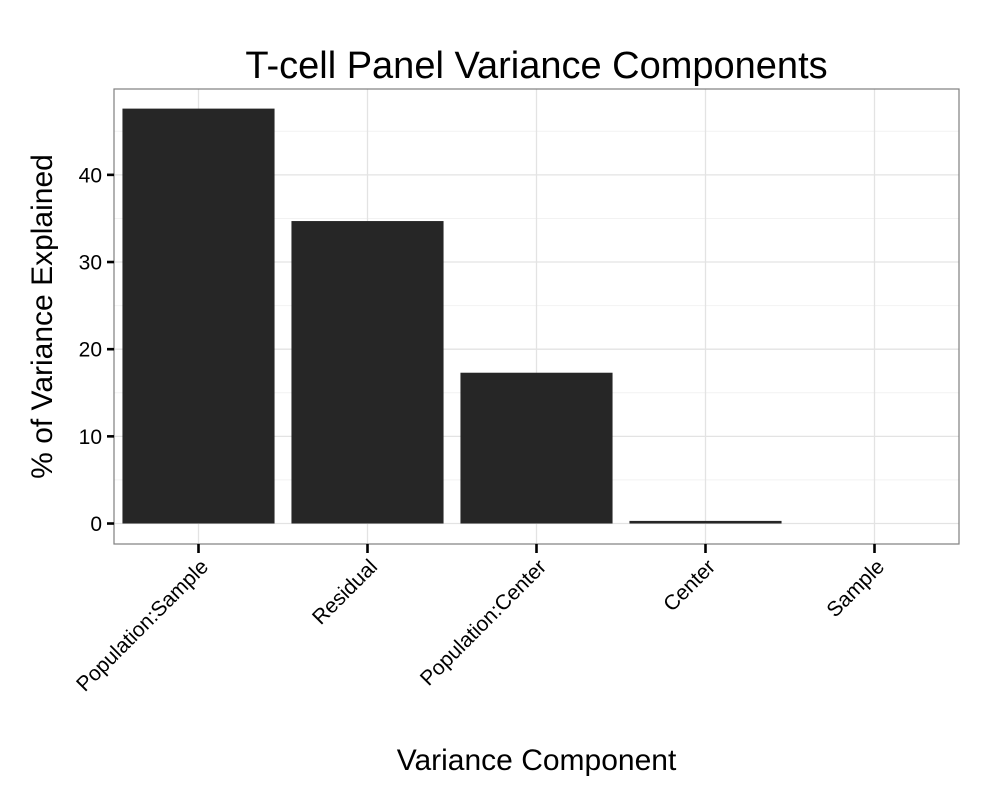  I want to click on chart-title: T-cell Panel Variance Components, so click(536, 66).